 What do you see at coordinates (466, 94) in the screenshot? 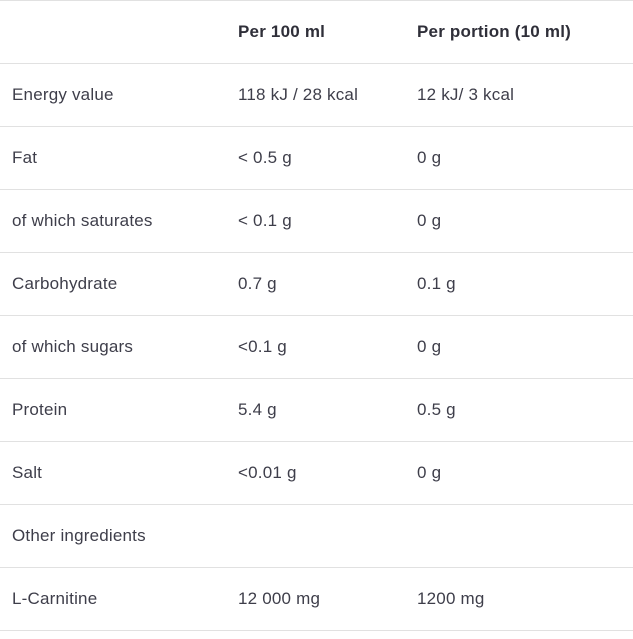
I see `per-portion-value: 12 kJ/ 3 kcal` at bounding box center [466, 94].